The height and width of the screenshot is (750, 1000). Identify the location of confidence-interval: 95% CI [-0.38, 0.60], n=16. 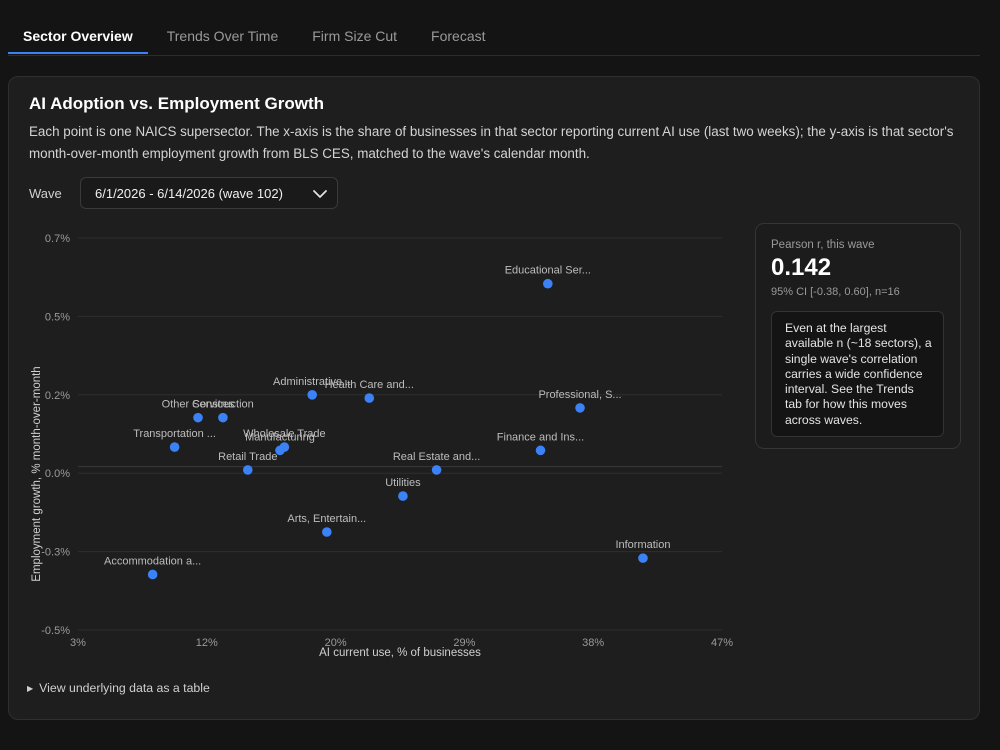
(835, 292).